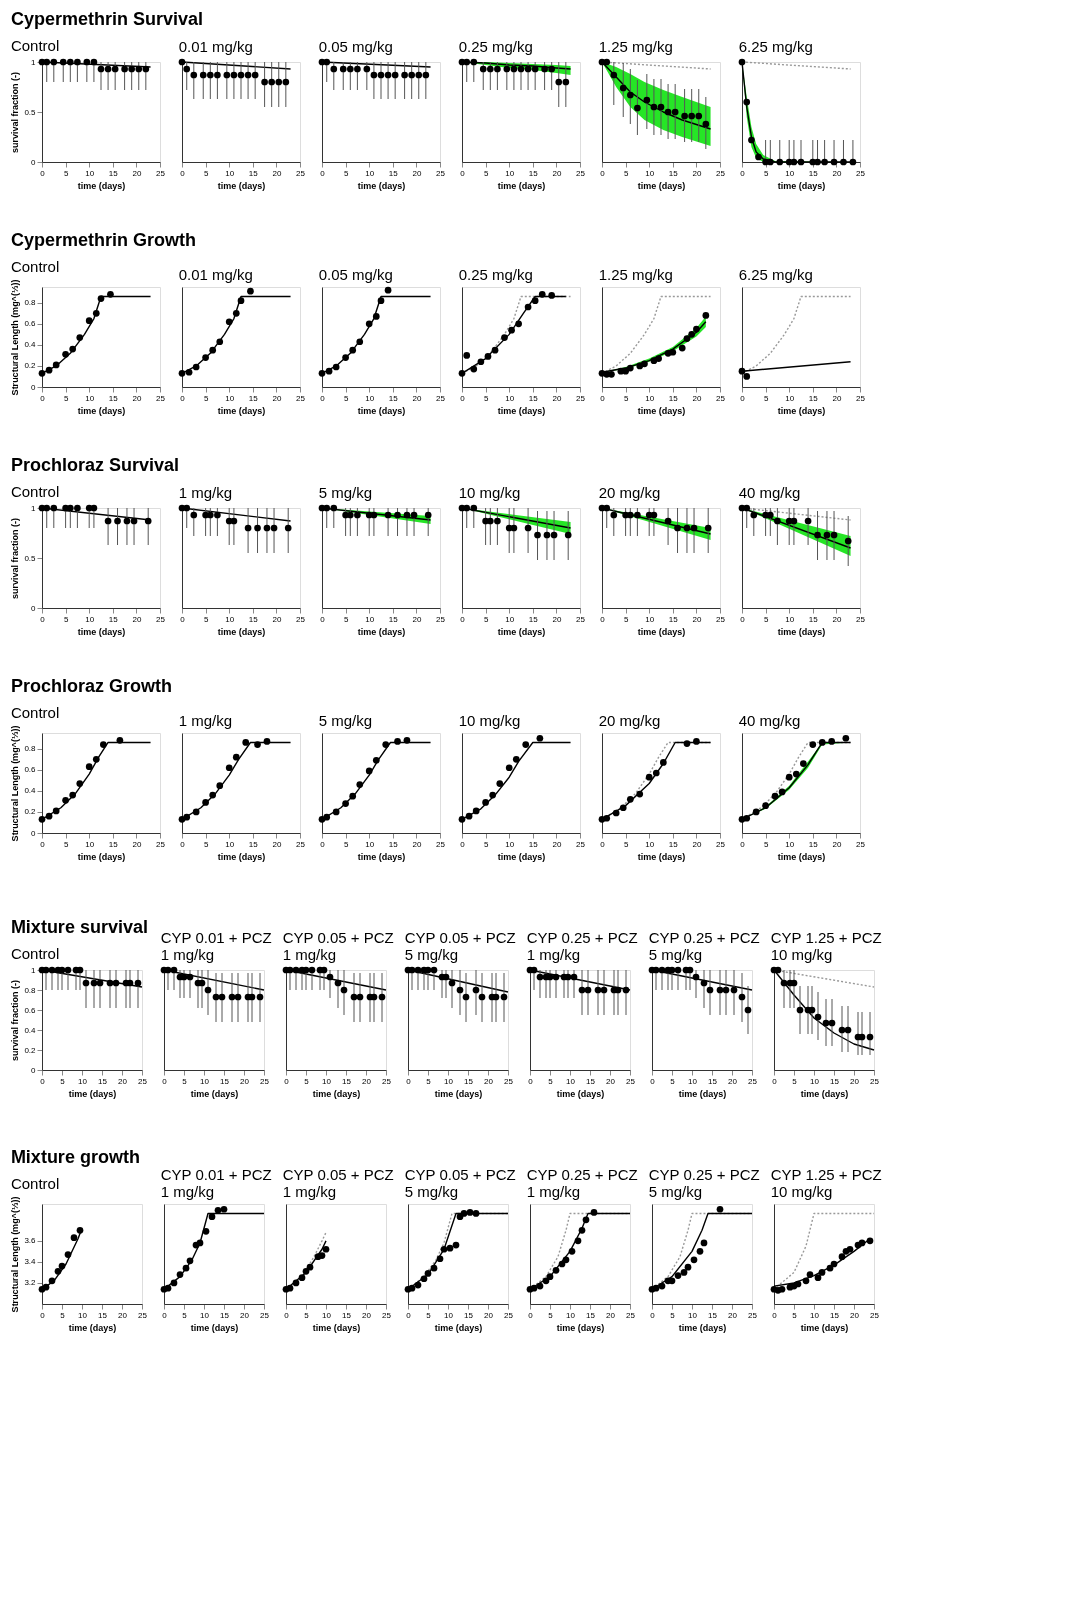  Describe the element at coordinates (345, 492) in the screenshot. I see `chart-title: 5 mg/kg` at that location.